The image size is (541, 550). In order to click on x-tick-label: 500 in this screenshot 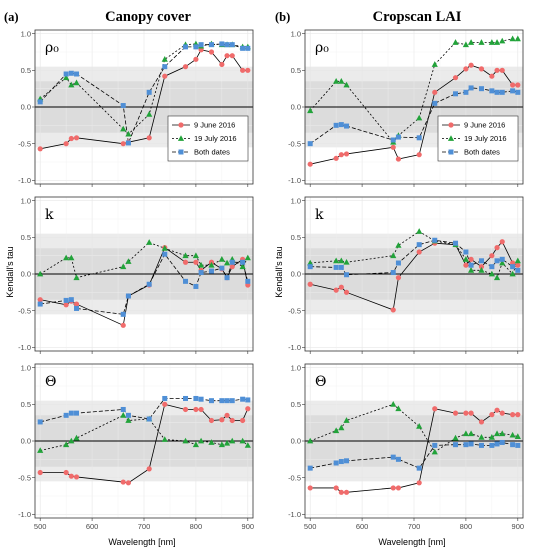, I will do `click(40, 526)`.